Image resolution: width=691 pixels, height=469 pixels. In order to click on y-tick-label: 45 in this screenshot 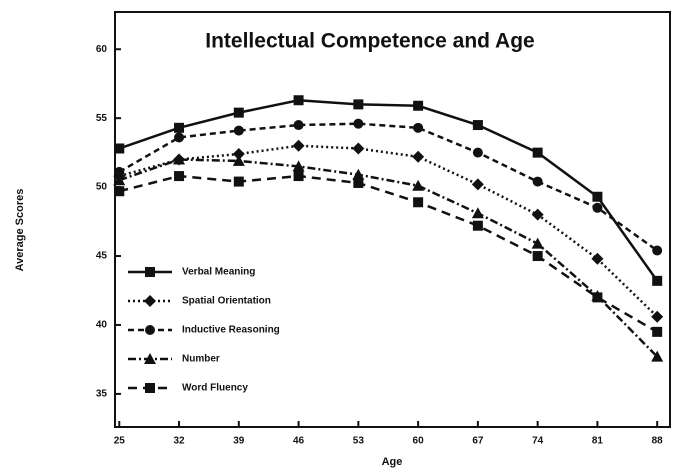, I will do `click(102, 256)`.